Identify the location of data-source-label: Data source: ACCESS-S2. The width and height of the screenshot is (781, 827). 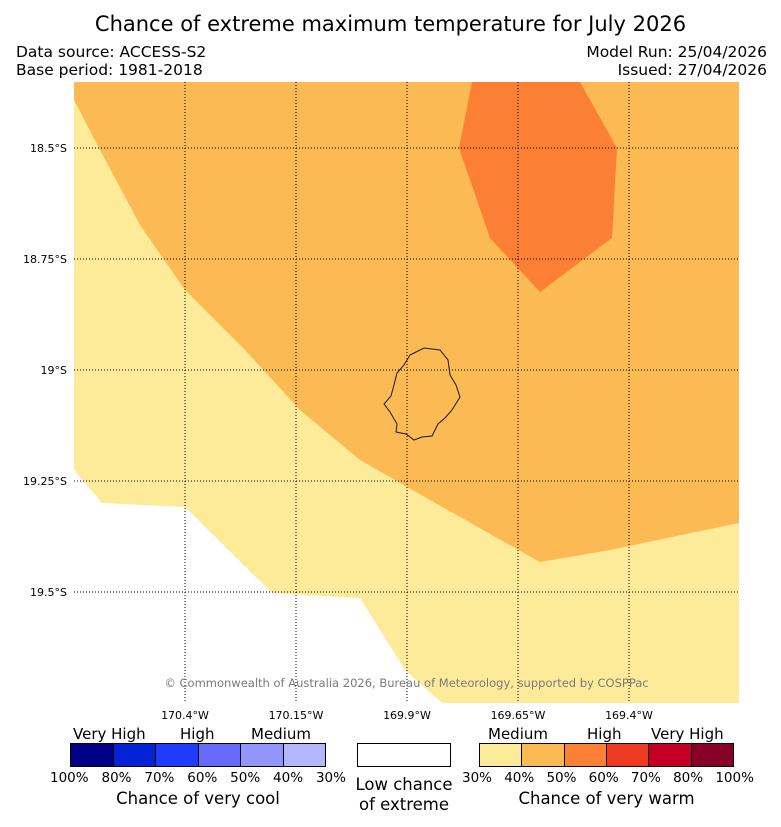
(111, 52).